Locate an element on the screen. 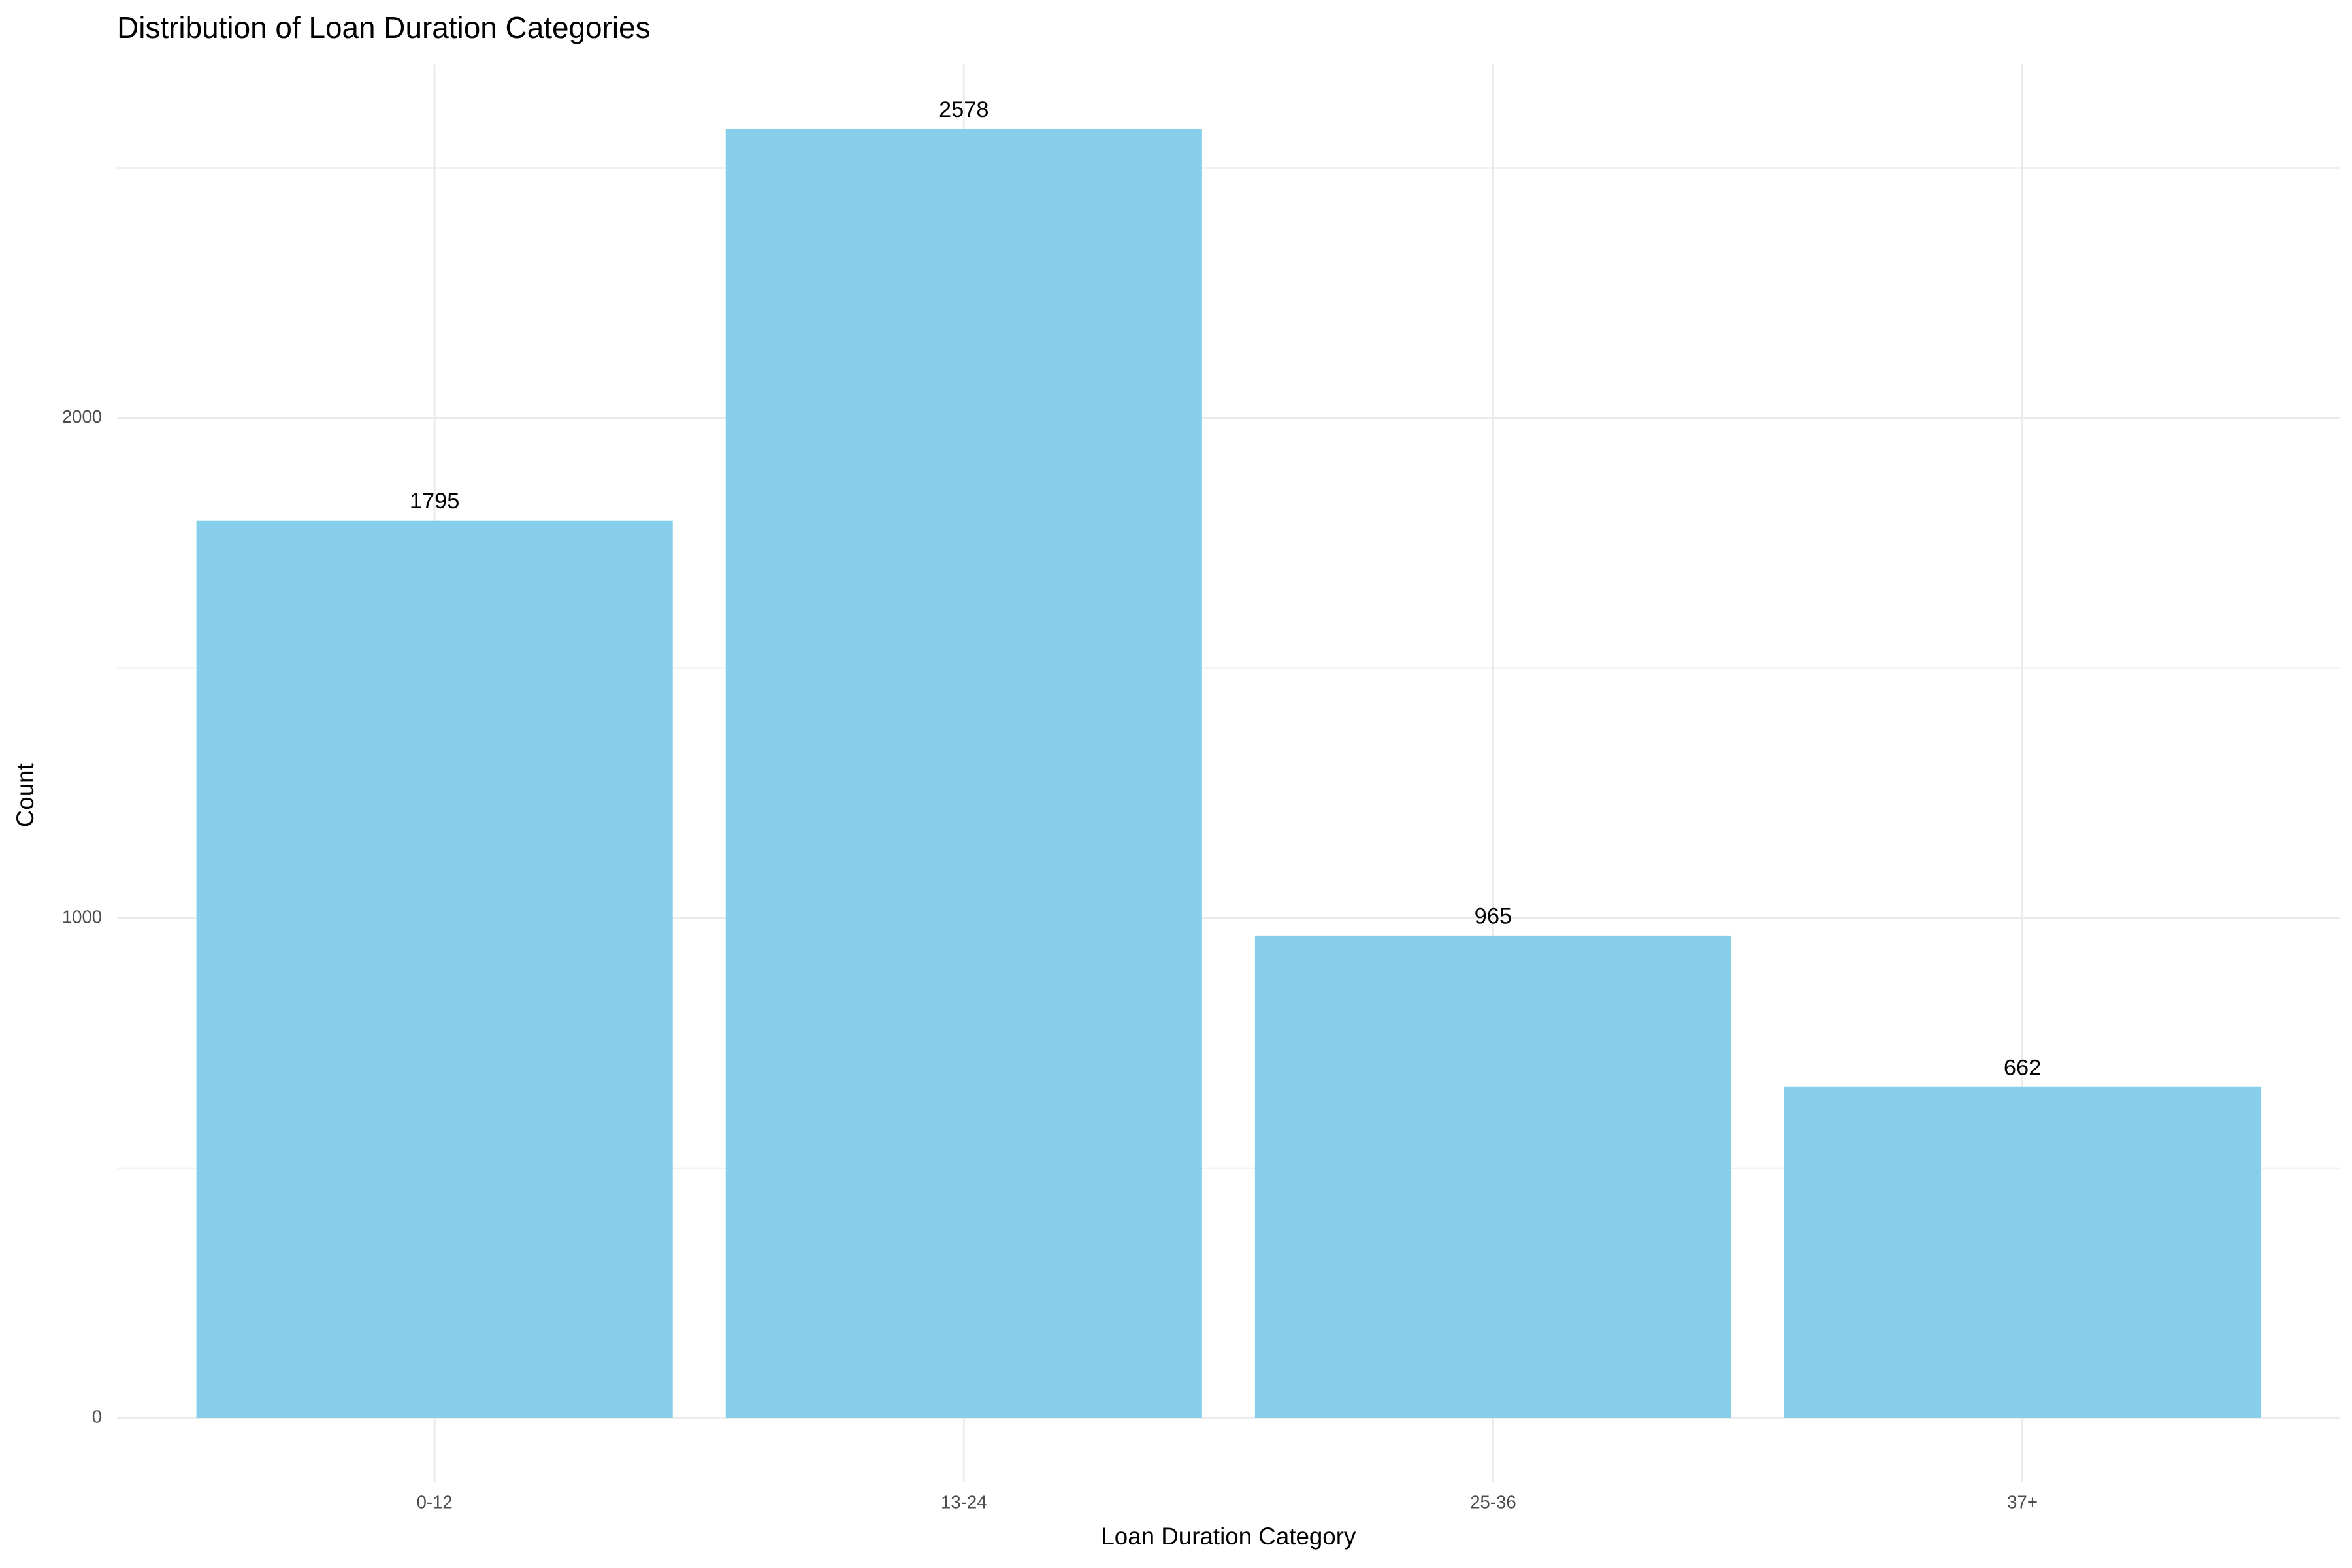 The image size is (2352, 1568). y-tick-label: 1000 is located at coordinates (82, 916).